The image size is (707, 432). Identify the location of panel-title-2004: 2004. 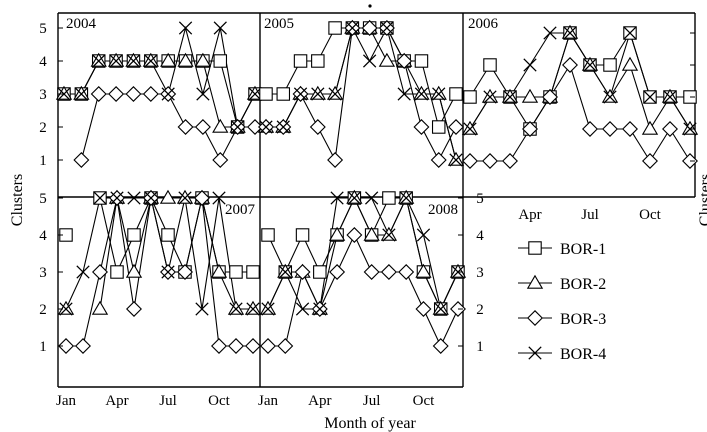
(81, 24).